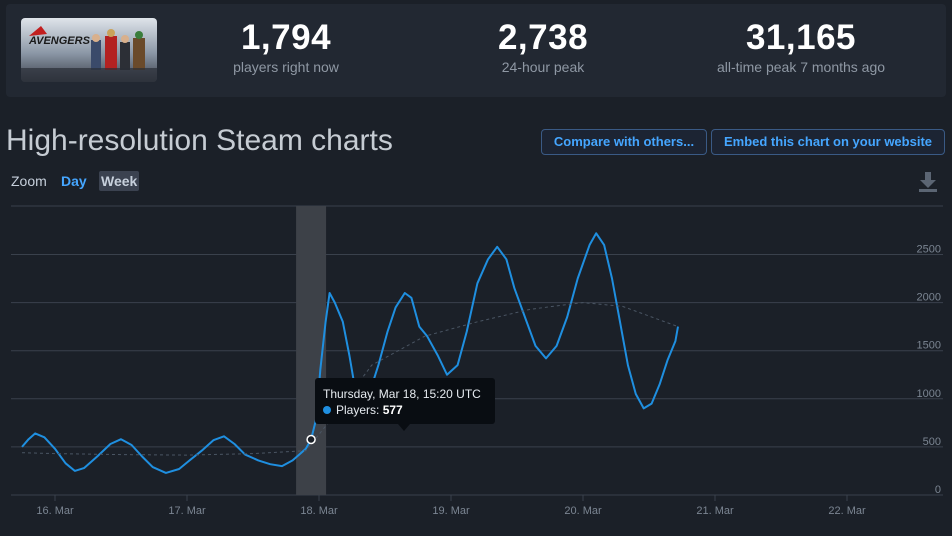  I want to click on y-tick-label: 2500, so click(929, 249).